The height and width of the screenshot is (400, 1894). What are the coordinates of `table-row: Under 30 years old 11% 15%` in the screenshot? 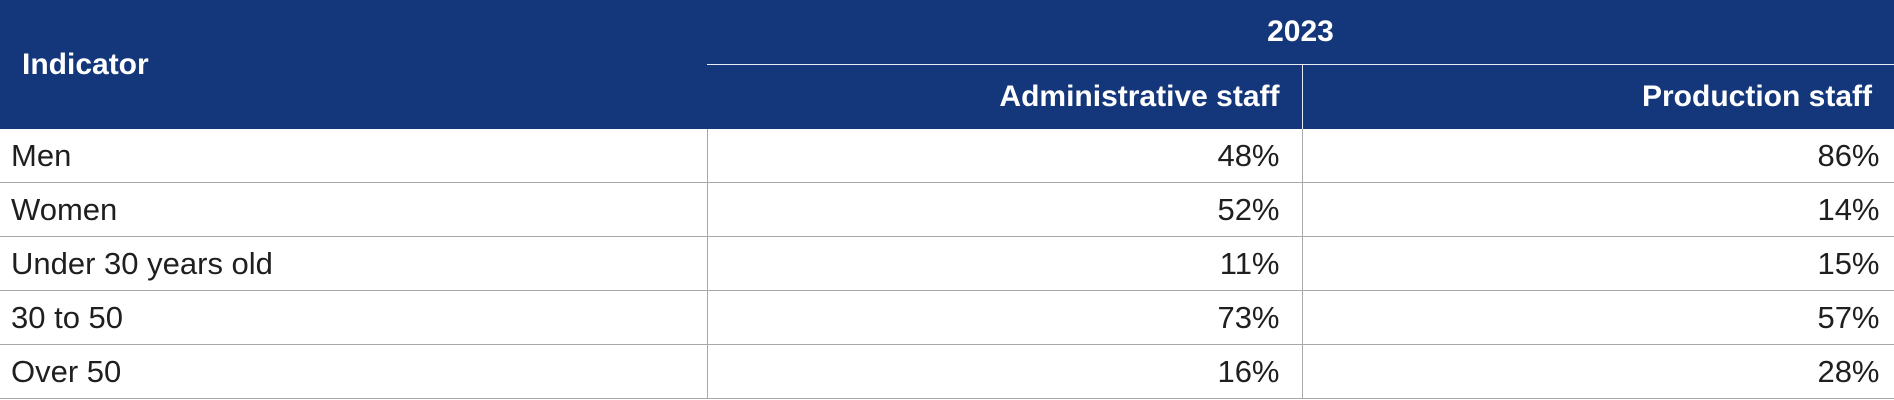 It's located at (947, 263).